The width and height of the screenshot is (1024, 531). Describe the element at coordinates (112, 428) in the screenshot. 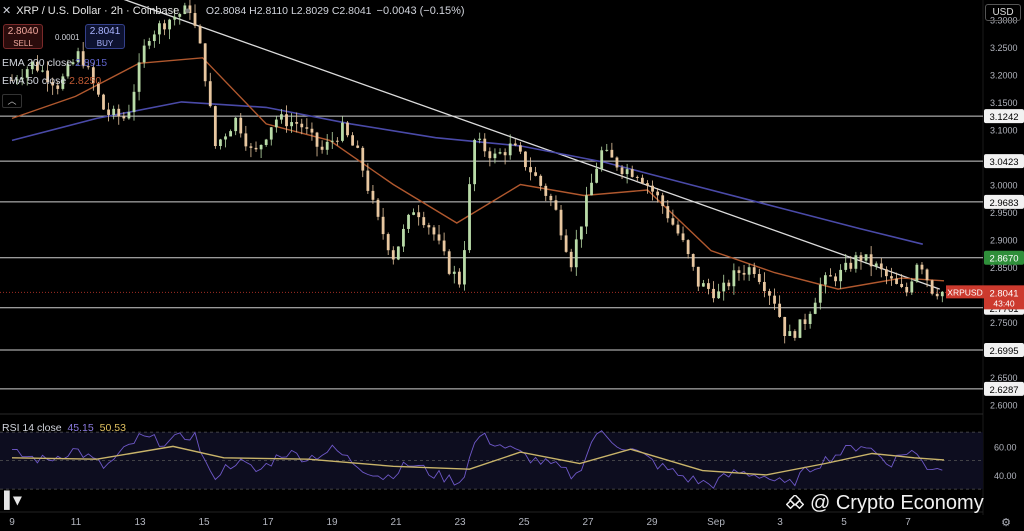

I see `rsi-ma-value: 50.53` at that location.